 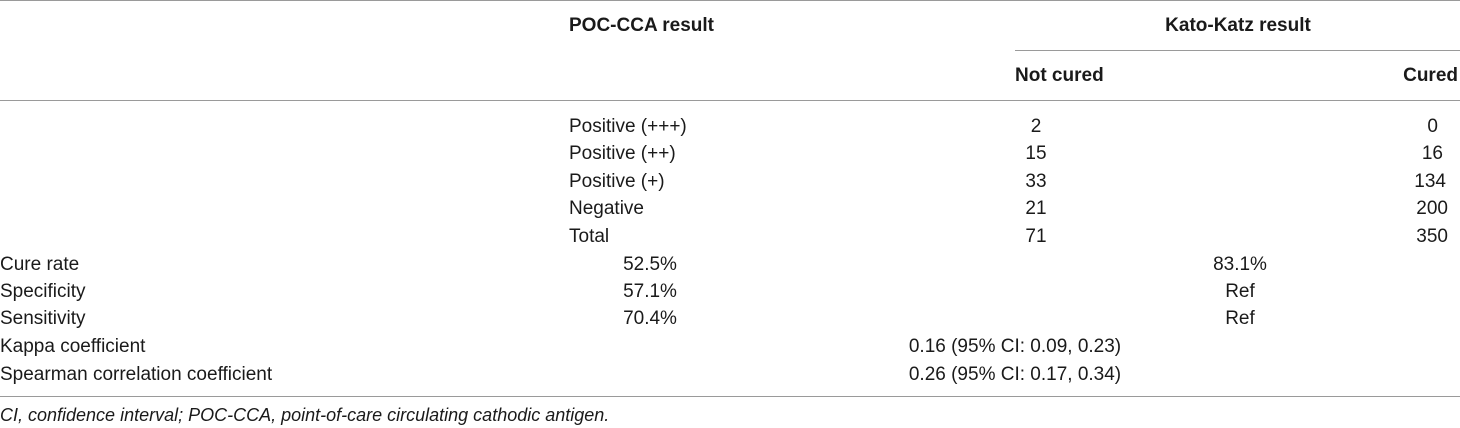 I want to click on header-bottom-rule, so click(x=730, y=100).